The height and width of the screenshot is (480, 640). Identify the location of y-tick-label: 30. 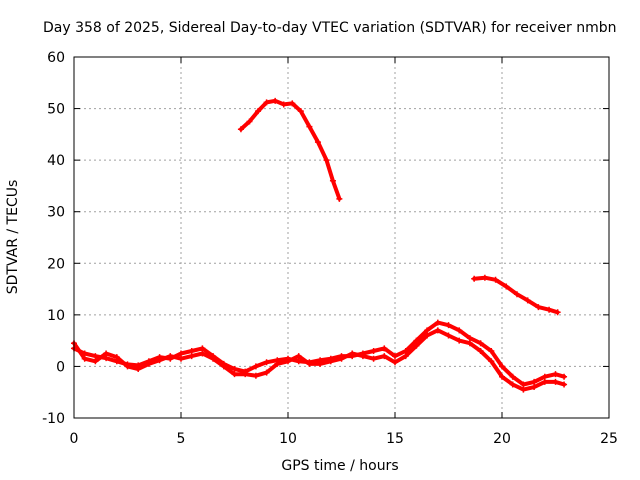
(56, 213).